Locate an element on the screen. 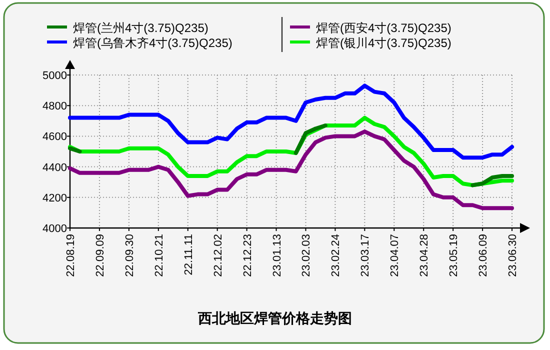 The height and width of the screenshot is (350, 550). legend-label: 焊管(兰州4寸(3.75)Q235) is located at coordinates (140, 28).